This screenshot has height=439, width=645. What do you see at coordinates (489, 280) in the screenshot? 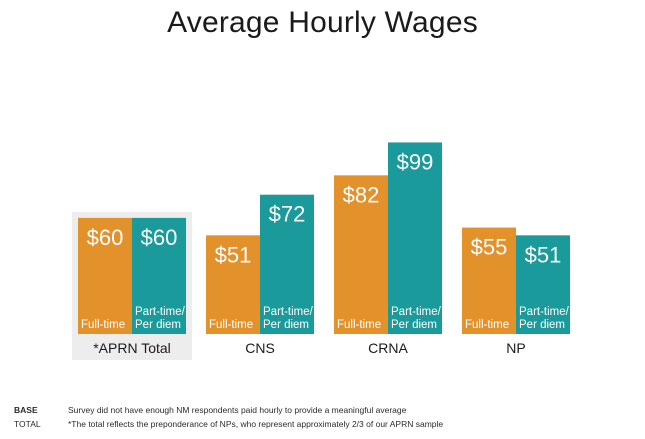
I see `bar-np-full-time` at bounding box center [489, 280].